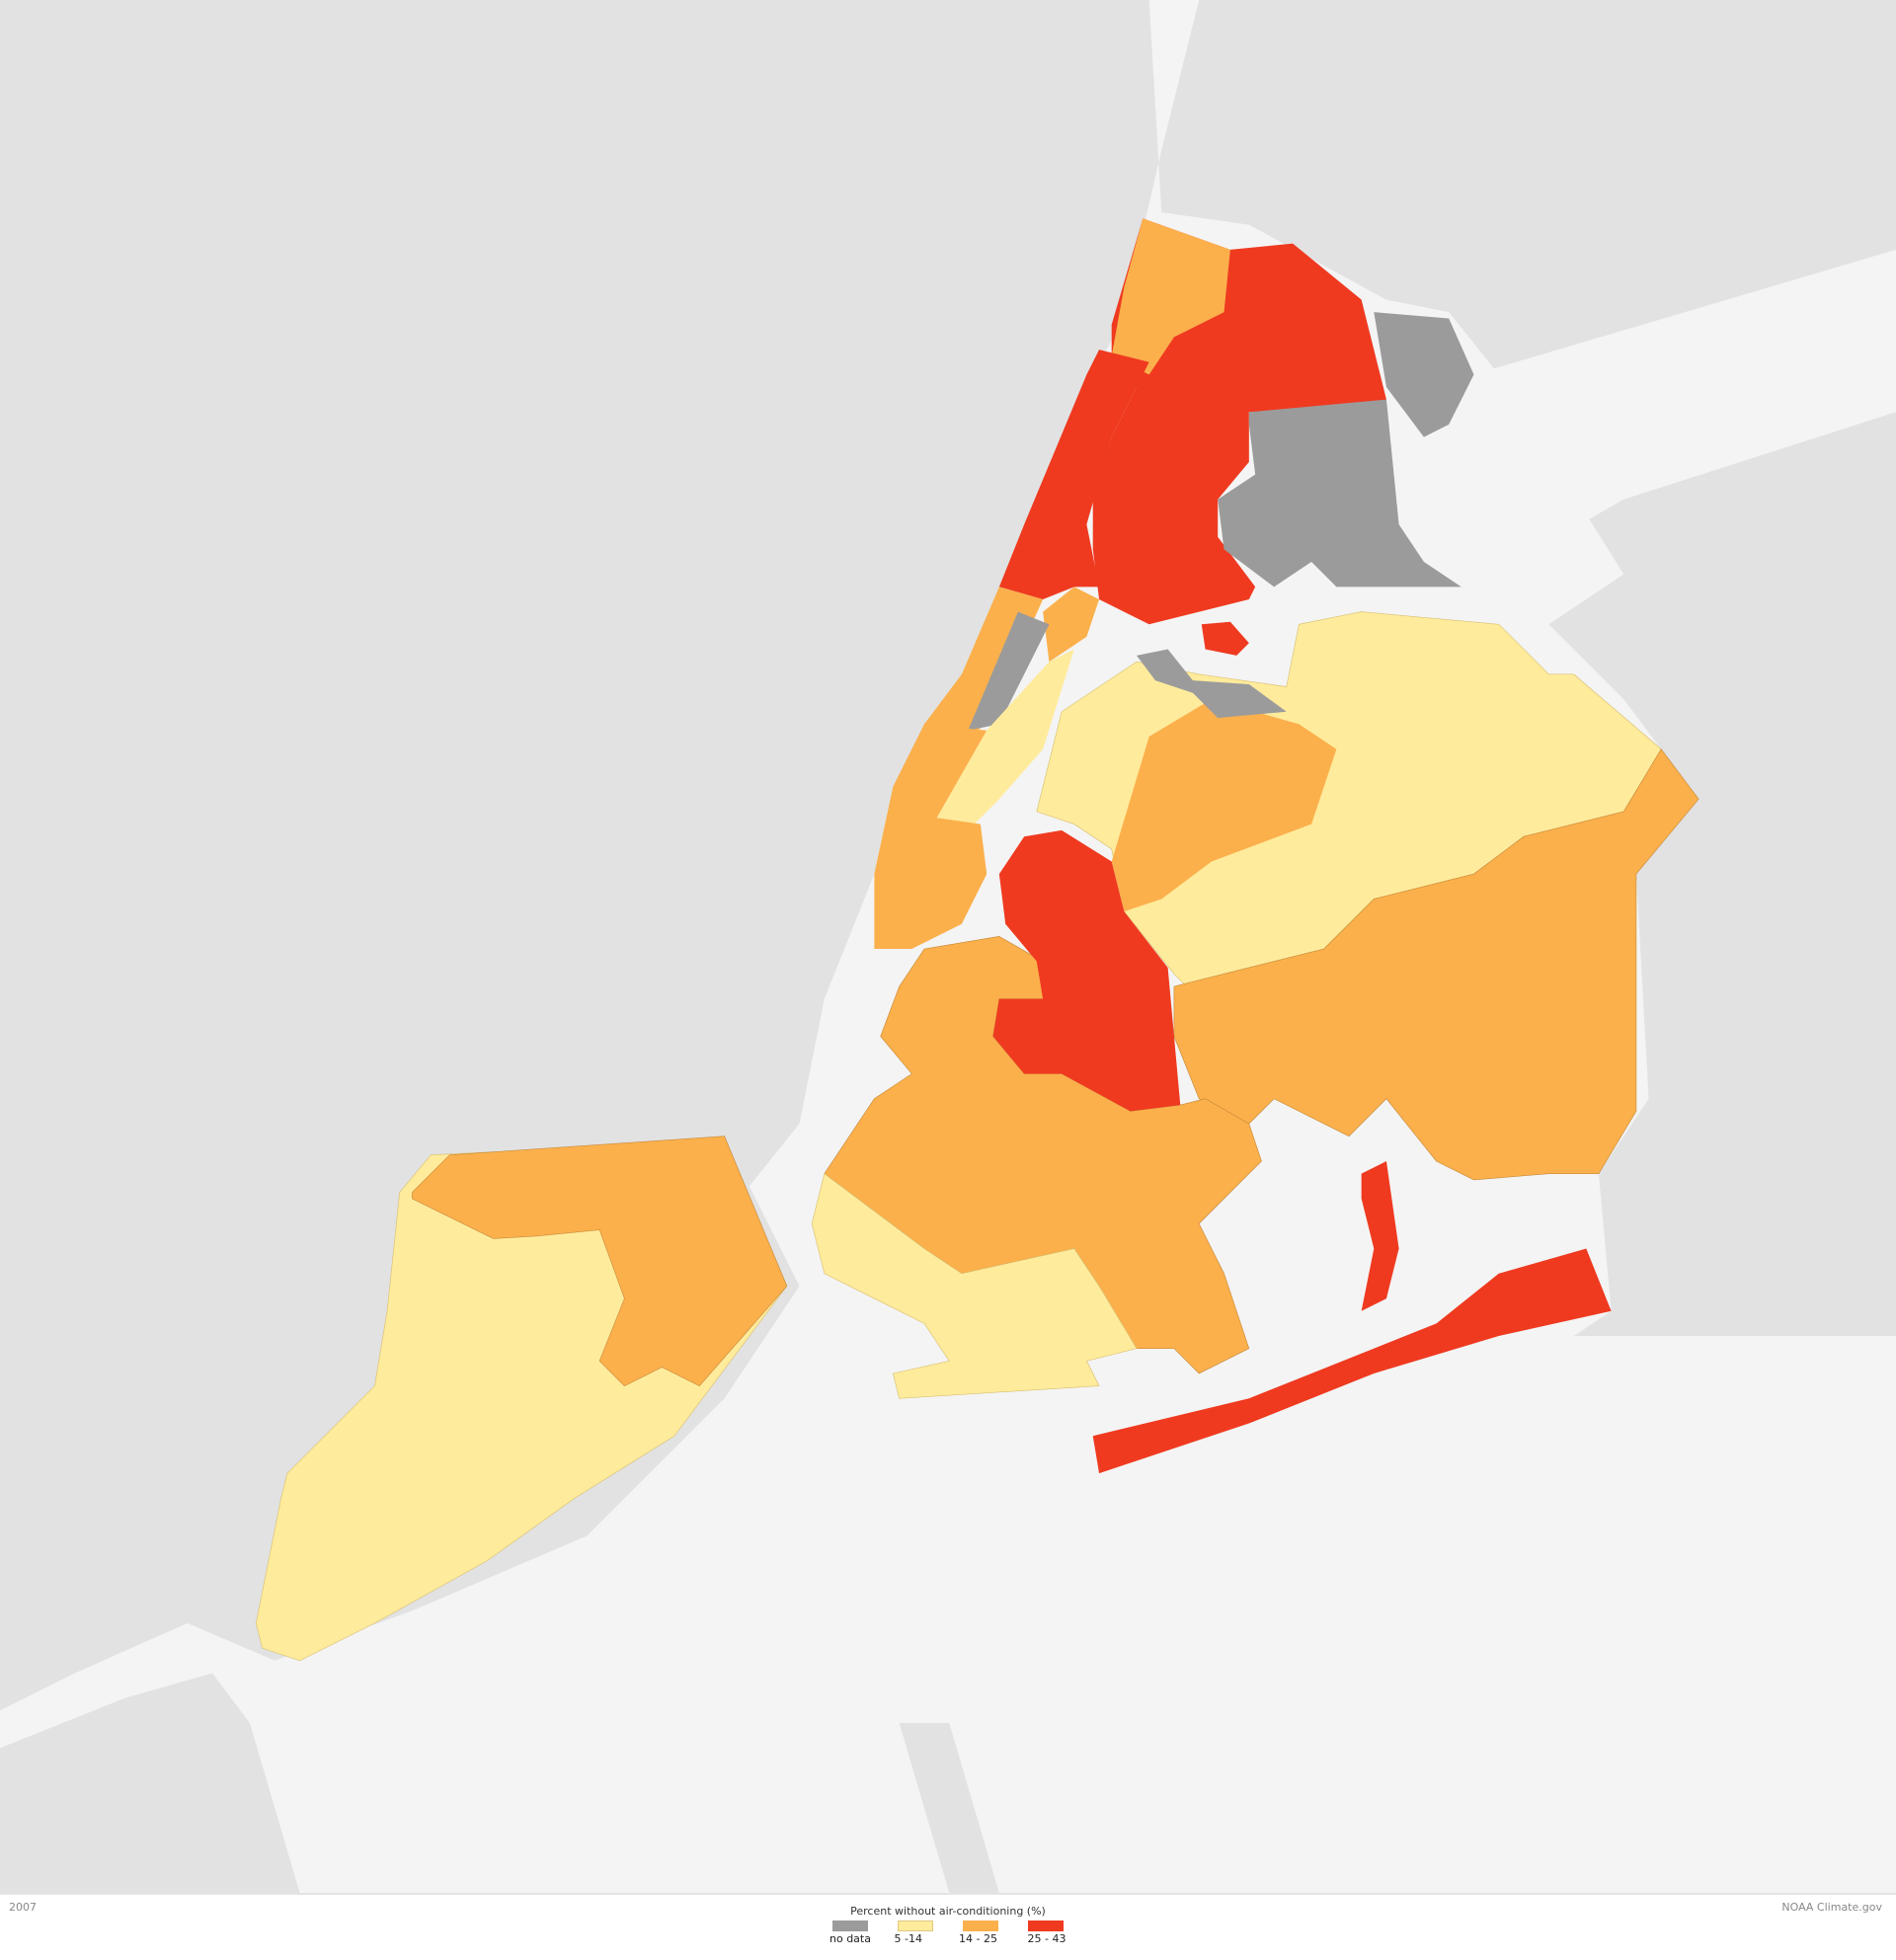  I want to click on legend-label-25-43: 25 - 43, so click(1046, 1938).